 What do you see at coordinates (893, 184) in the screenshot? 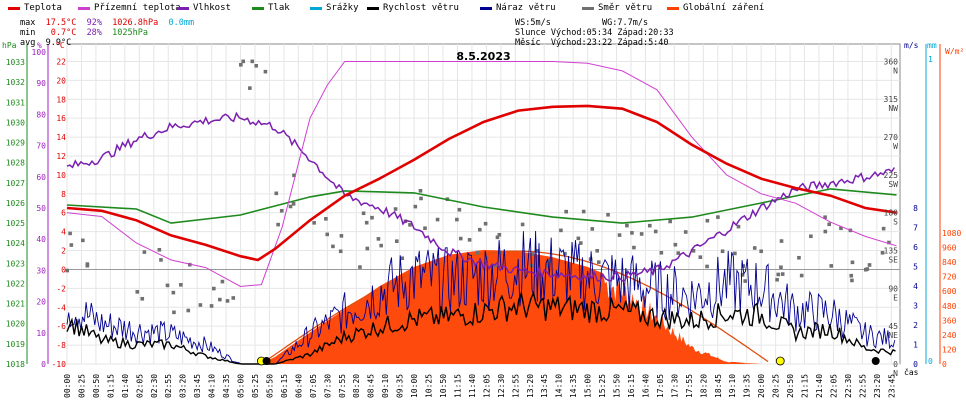
I see `direction-tick-label: SW` at bounding box center [893, 184].